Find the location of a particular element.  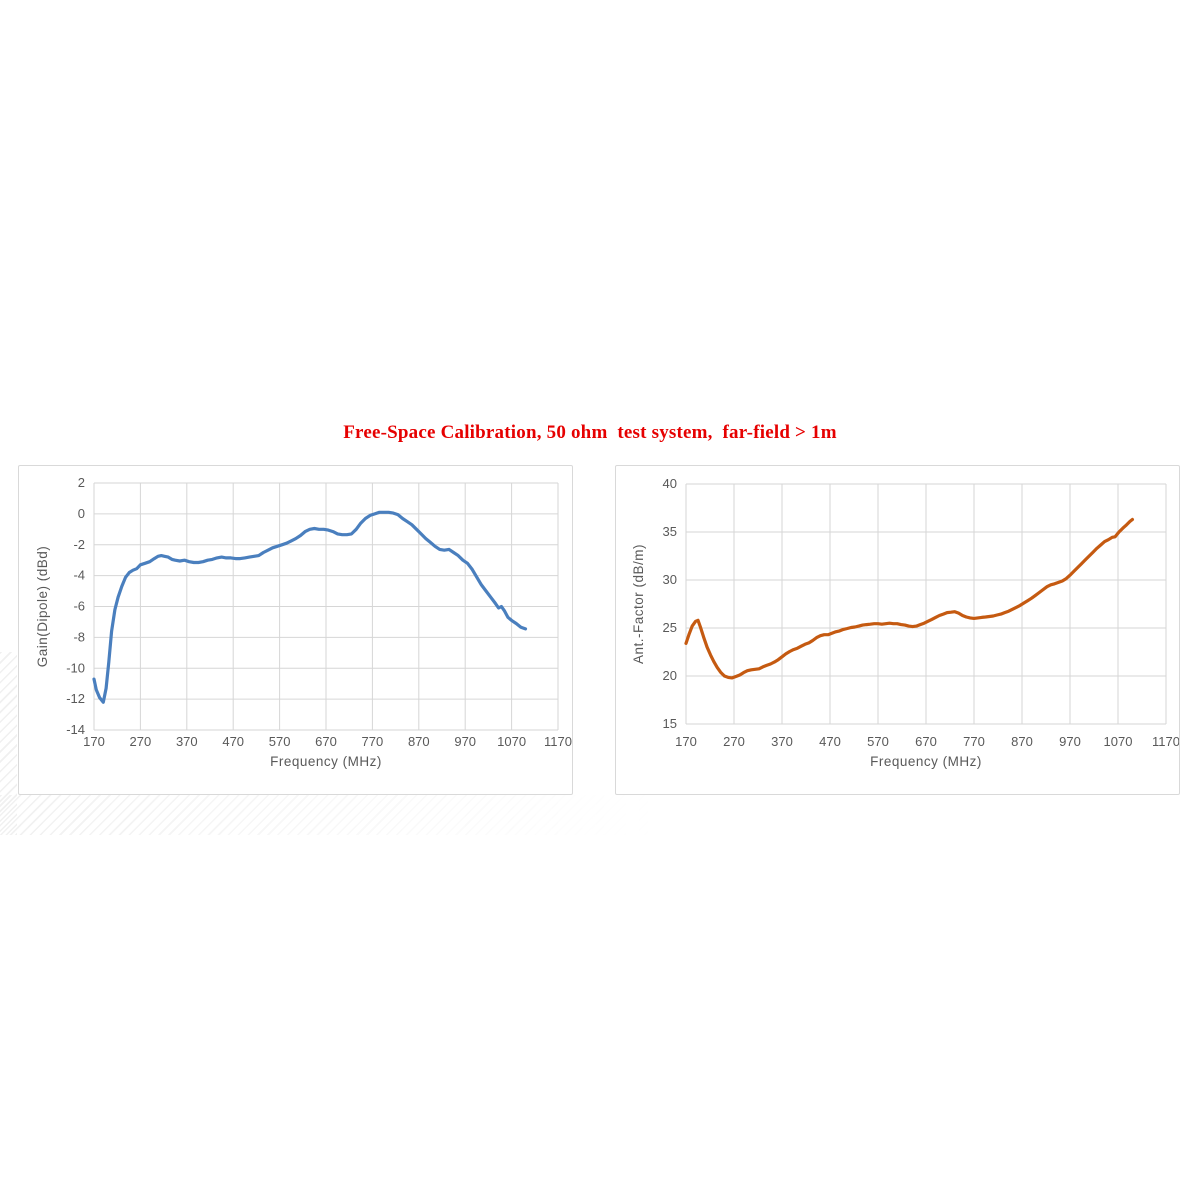

hatch-watermark-left is located at coordinates (8, 743).